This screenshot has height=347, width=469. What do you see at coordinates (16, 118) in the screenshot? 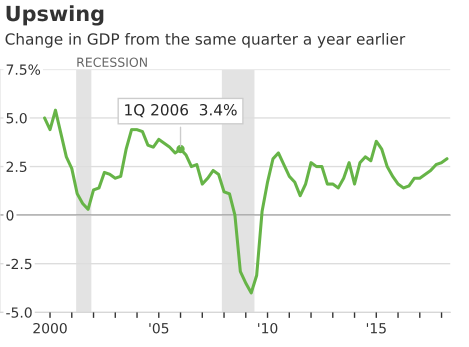
I see `y-tick-label: 5.0` at bounding box center [16, 118].